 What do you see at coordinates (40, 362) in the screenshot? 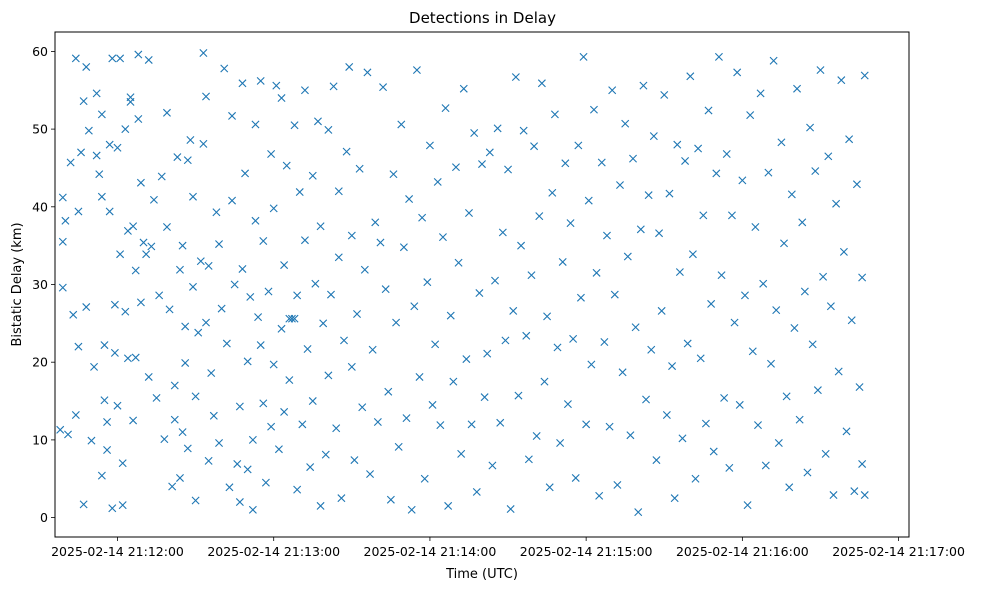
I see `y-tick-label: 20` at bounding box center [40, 362].